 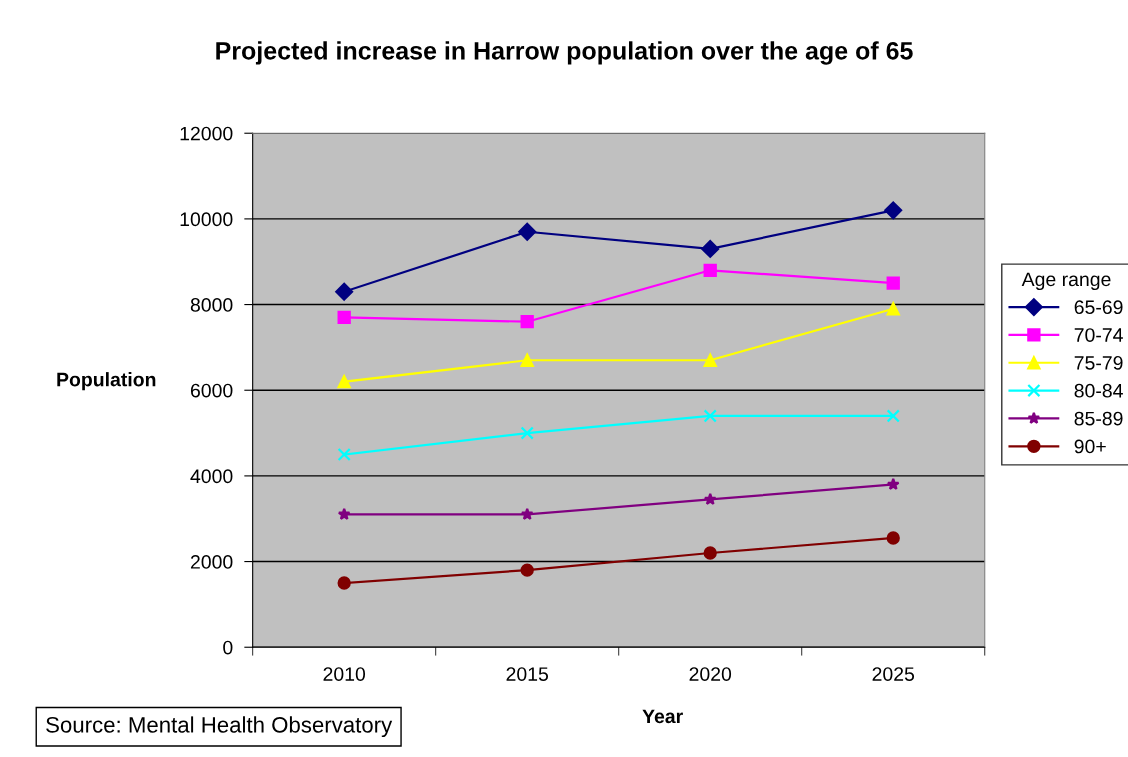 What do you see at coordinates (211, 305) in the screenshot?
I see `y-tick-label: 8000` at bounding box center [211, 305].